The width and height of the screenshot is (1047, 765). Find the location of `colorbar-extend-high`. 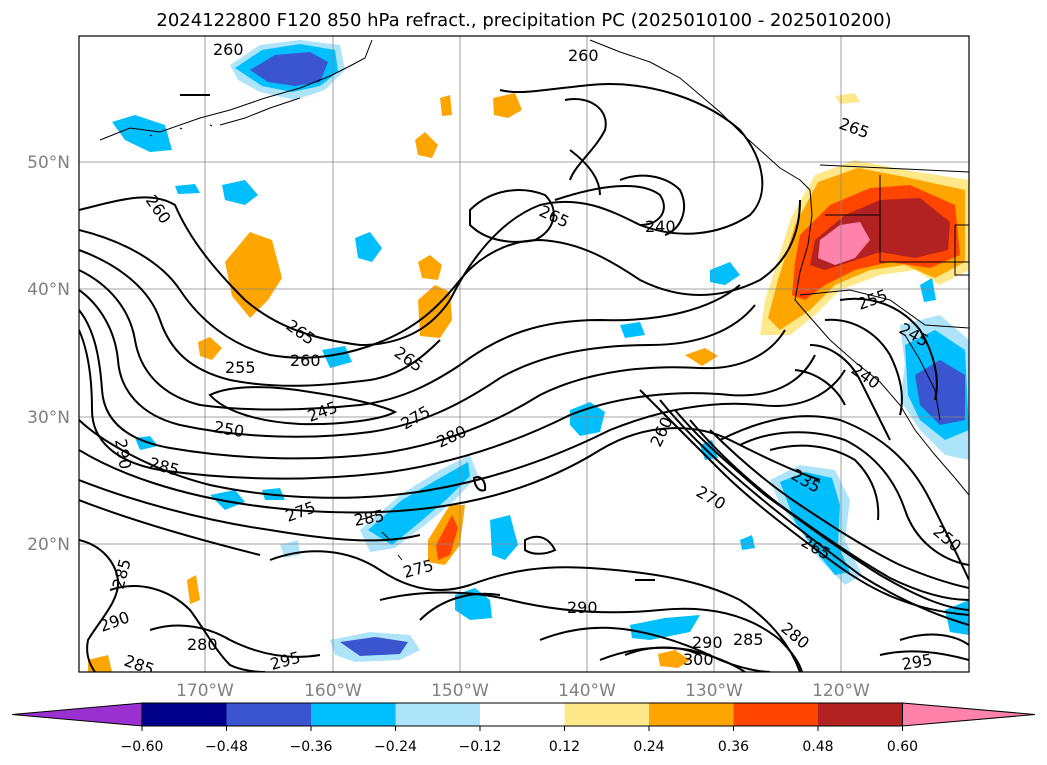

colorbar-extend-high is located at coordinates (969, 714).